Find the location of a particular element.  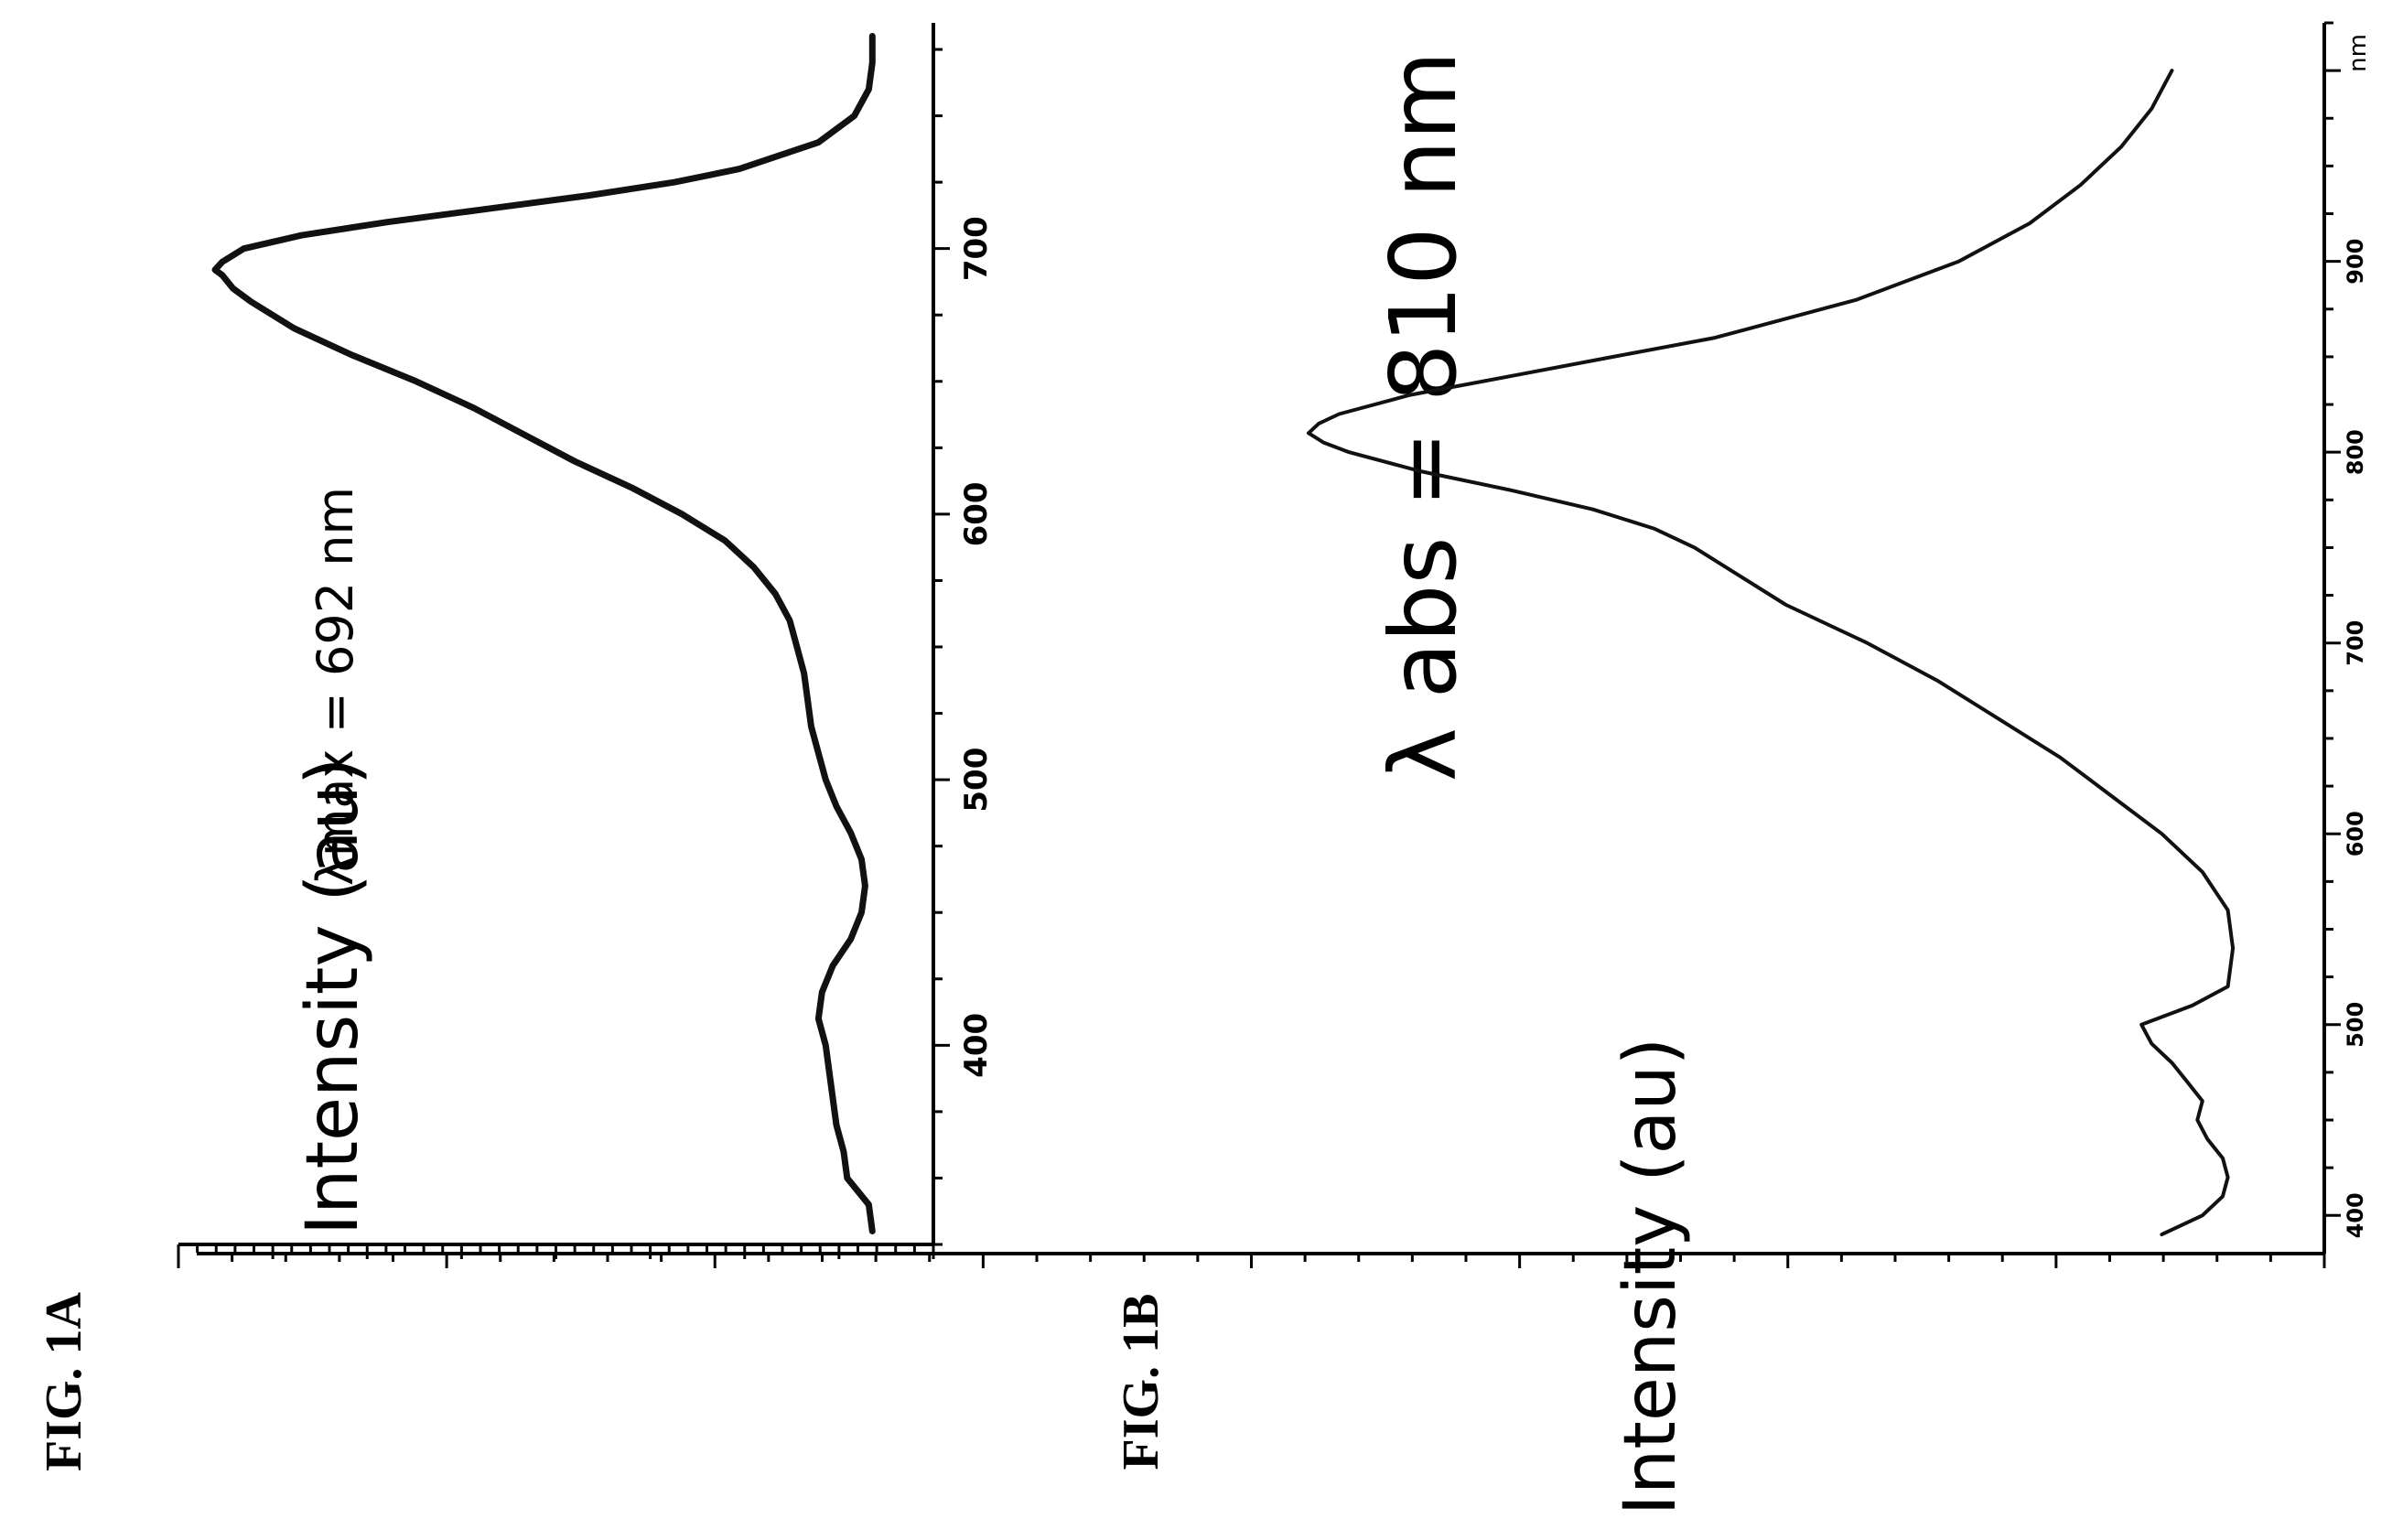

figure-1b-y-axis-label: Intensity (au) is located at coordinates (1651, 1276).